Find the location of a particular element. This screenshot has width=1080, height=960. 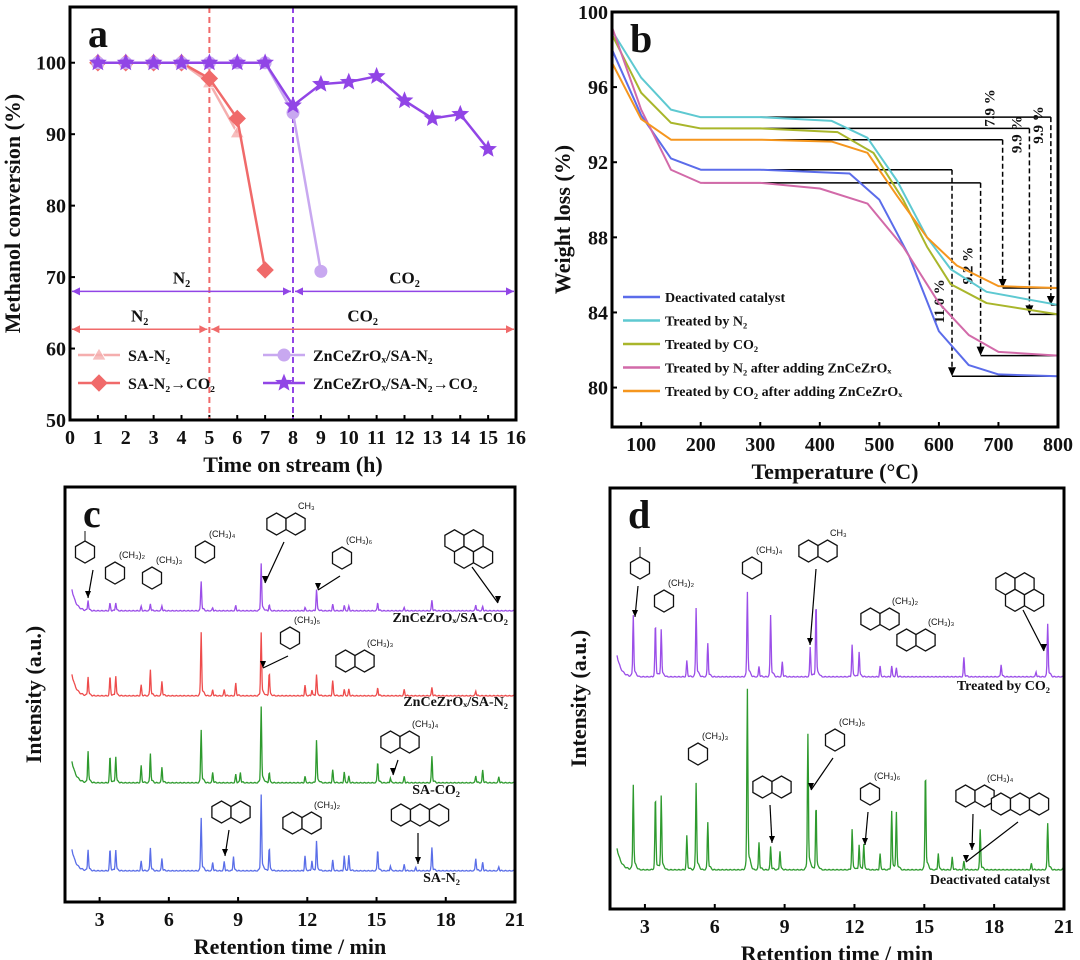

range-label: CO₂ is located at coordinates (362, 315).